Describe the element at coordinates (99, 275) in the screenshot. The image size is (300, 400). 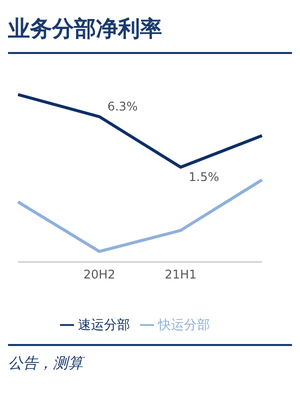
I see `x-tick-label: 20H2` at that location.